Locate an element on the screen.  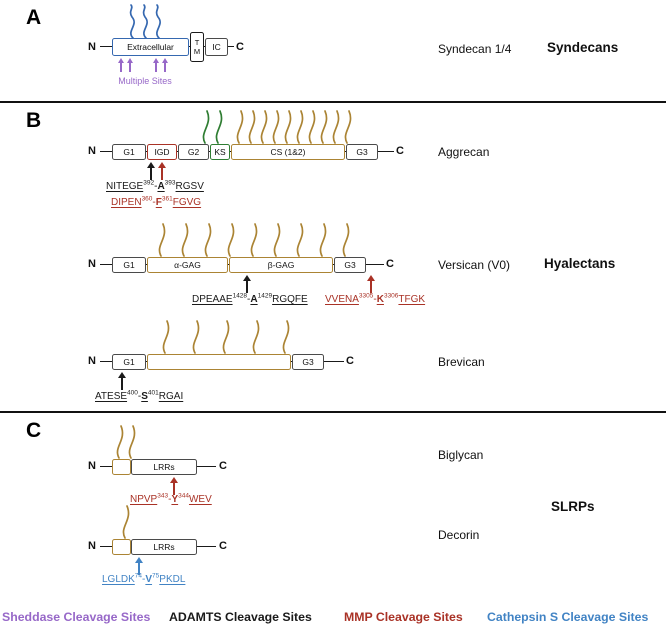
legend-cathepsin: Cathepsin S Cleavage Sites is located at coordinates (568, 617).